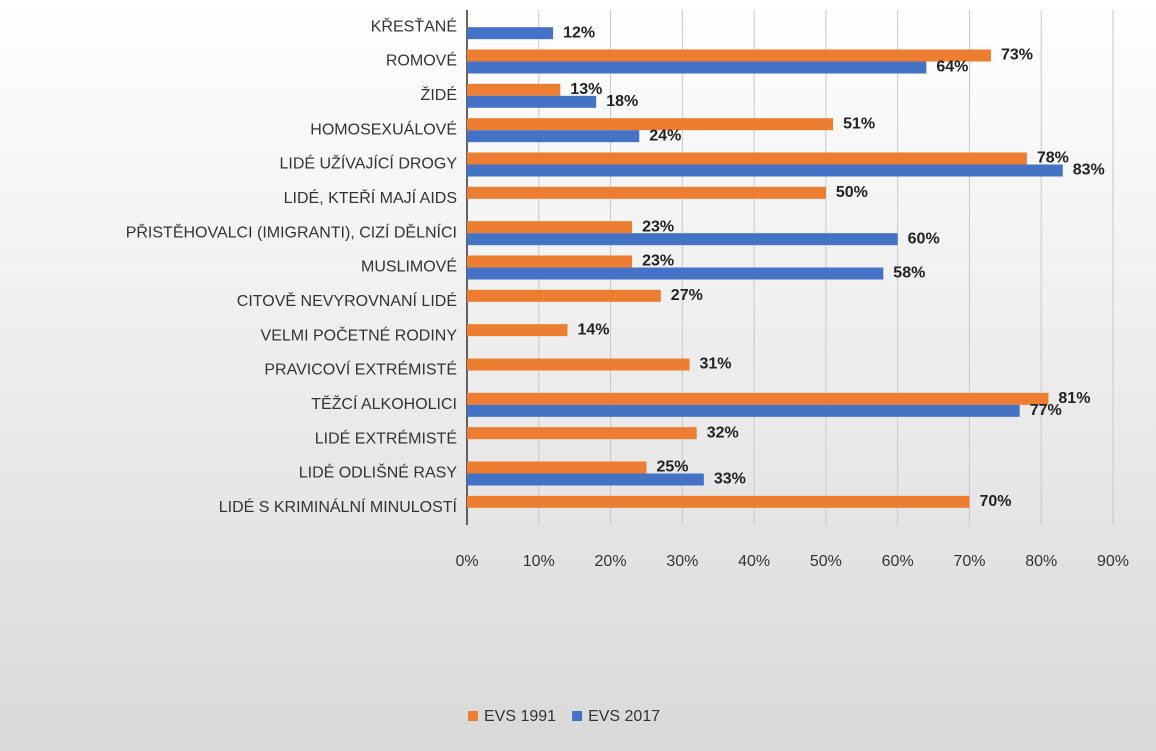 This screenshot has height=751, width=1156. Describe the element at coordinates (826, 561) in the screenshot. I see `x-tick-label: 50%` at that location.